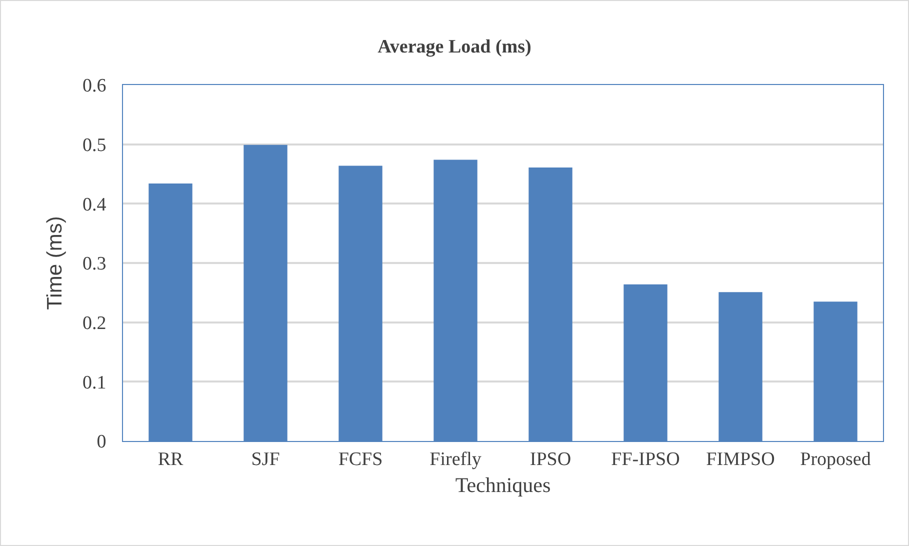 The height and width of the screenshot is (546, 909). Describe the element at coordinates (94, 264) in the screenshot. I see `y-tick-label: 0.3` at that location.